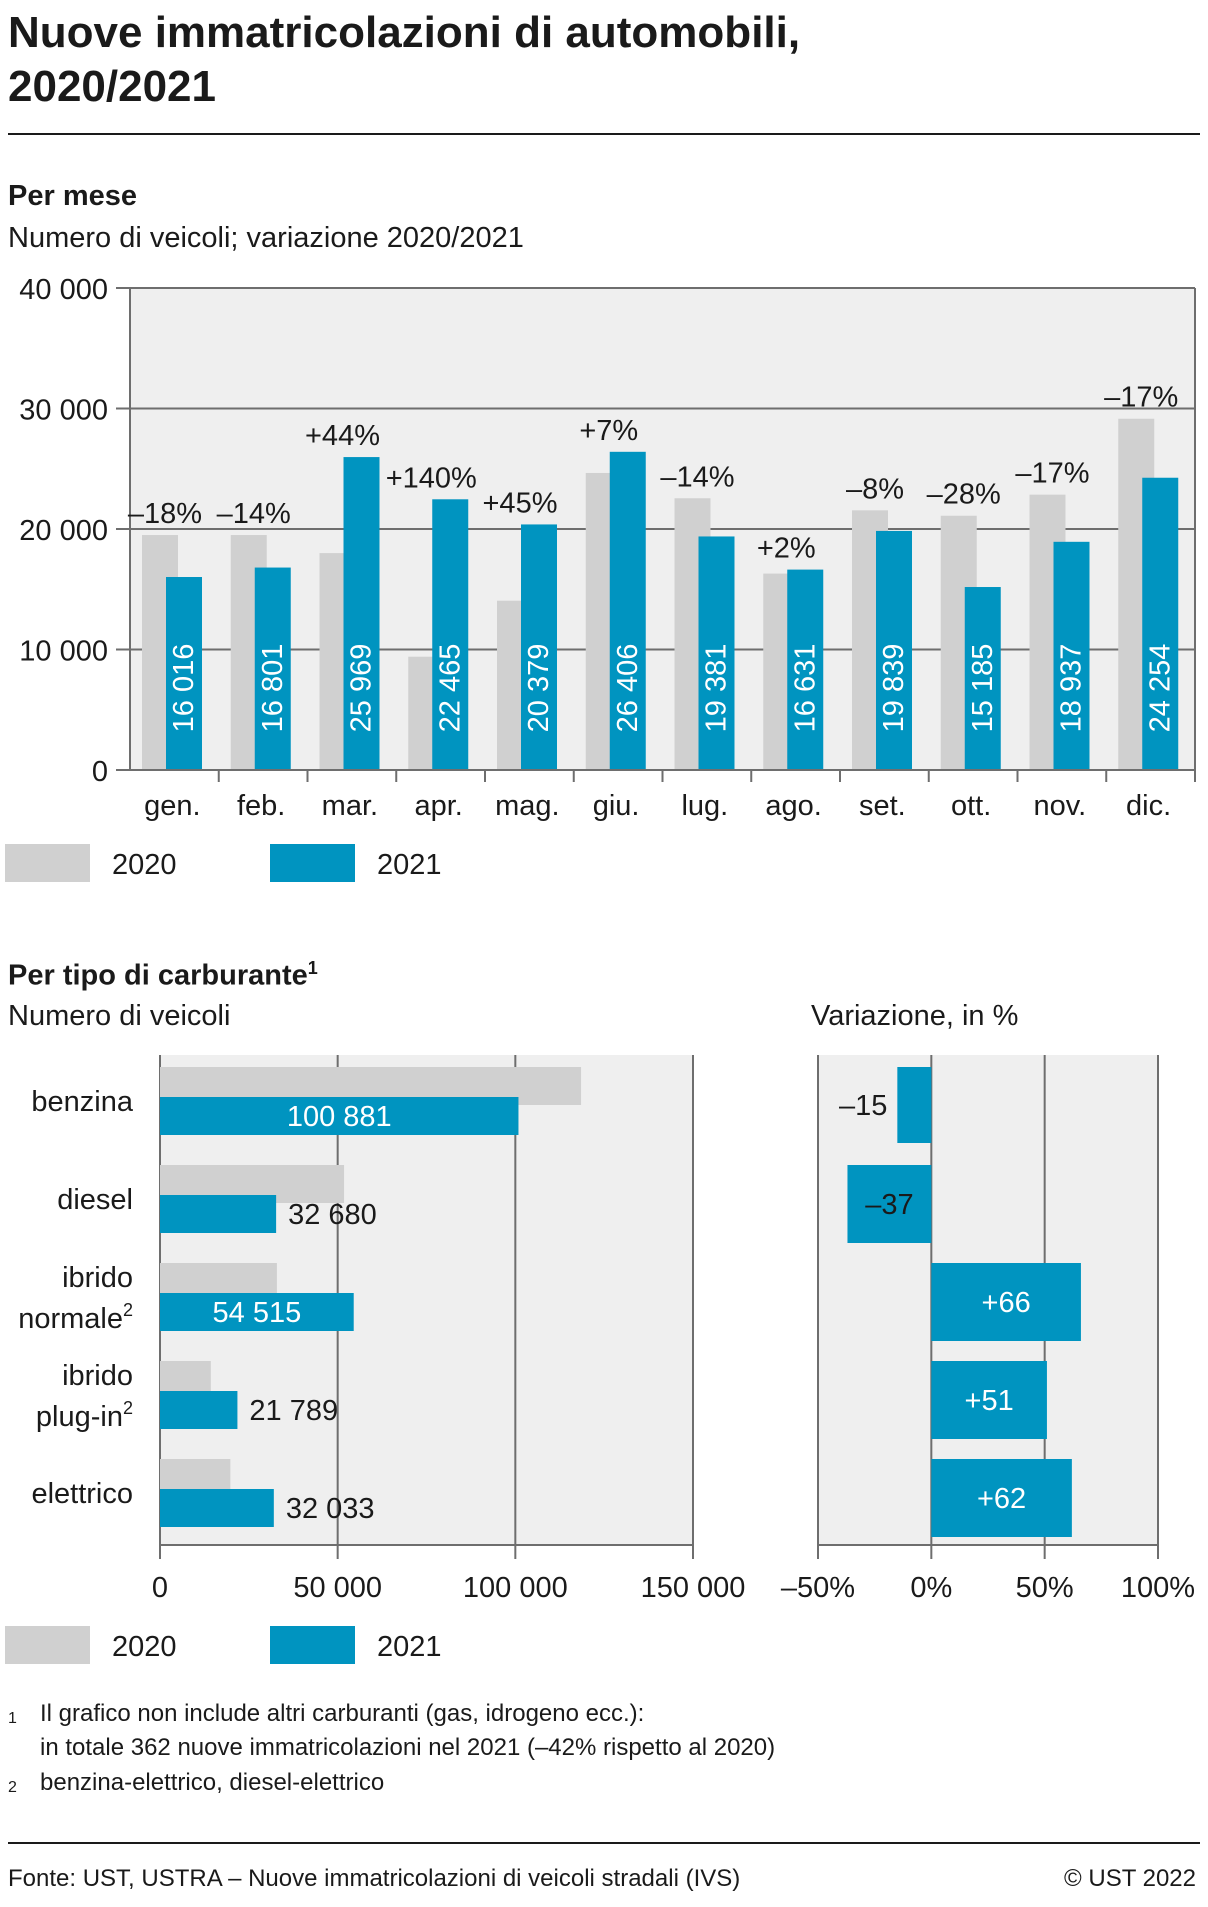  What do you see at coordinates (160, 1588) in the screenshot?
I see `fuel-x-tick-label: 0` at bounding box center [160, 1588].